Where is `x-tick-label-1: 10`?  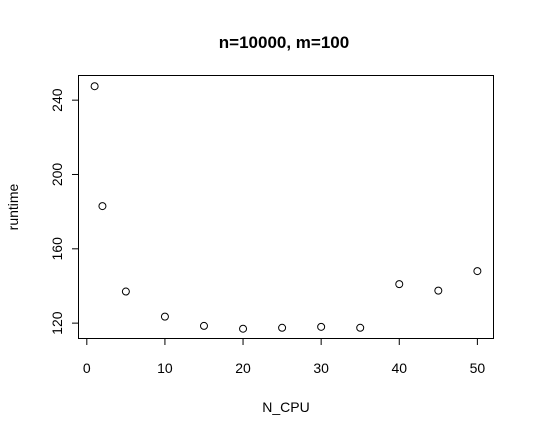
x-tick-label-1: 10 is located at coordinates (165, 368).